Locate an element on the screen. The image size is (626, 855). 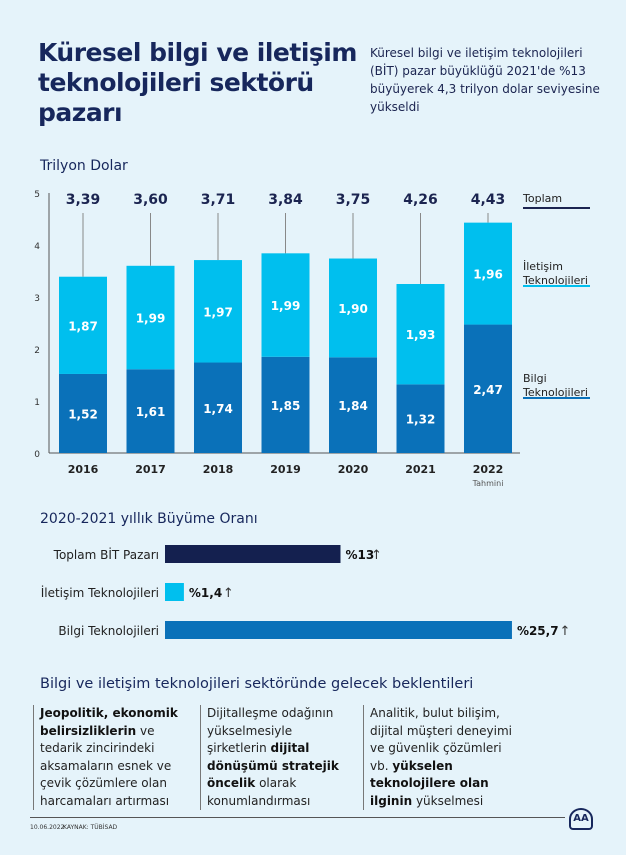
x-tick-note: Tahmini is located at coordinates (488, 483).